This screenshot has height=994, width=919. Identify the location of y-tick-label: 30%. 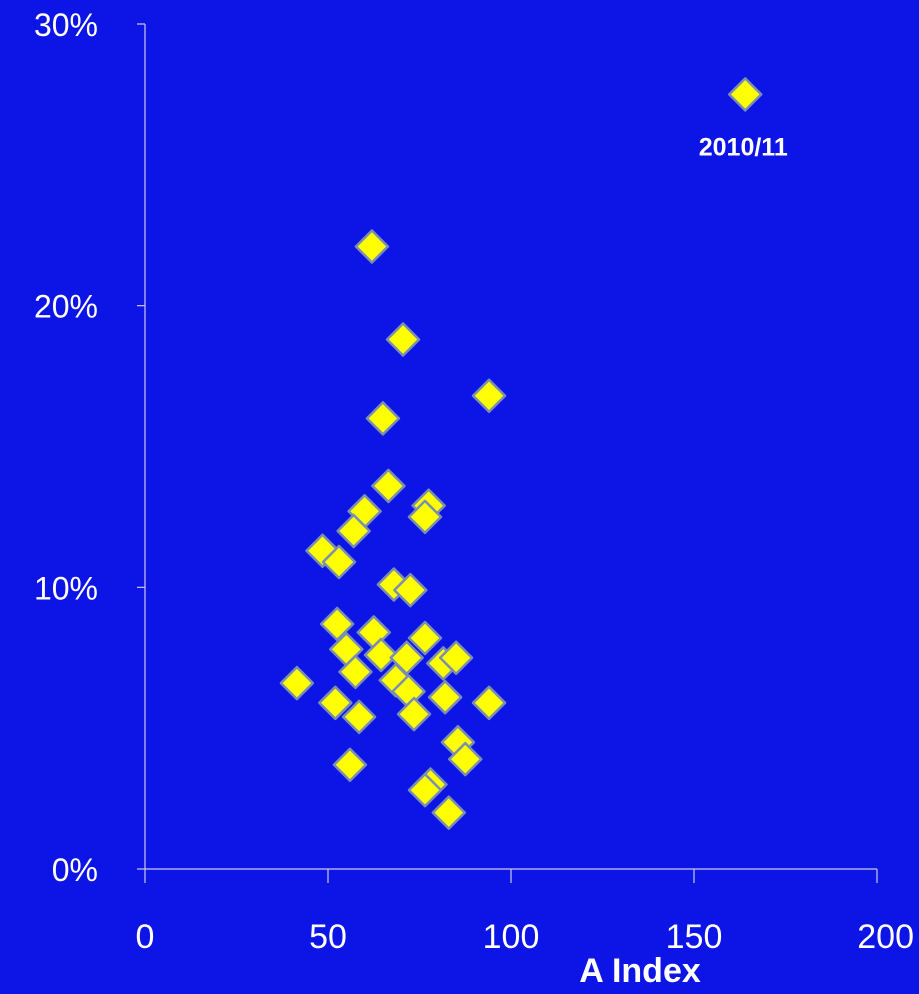
(66, 25).